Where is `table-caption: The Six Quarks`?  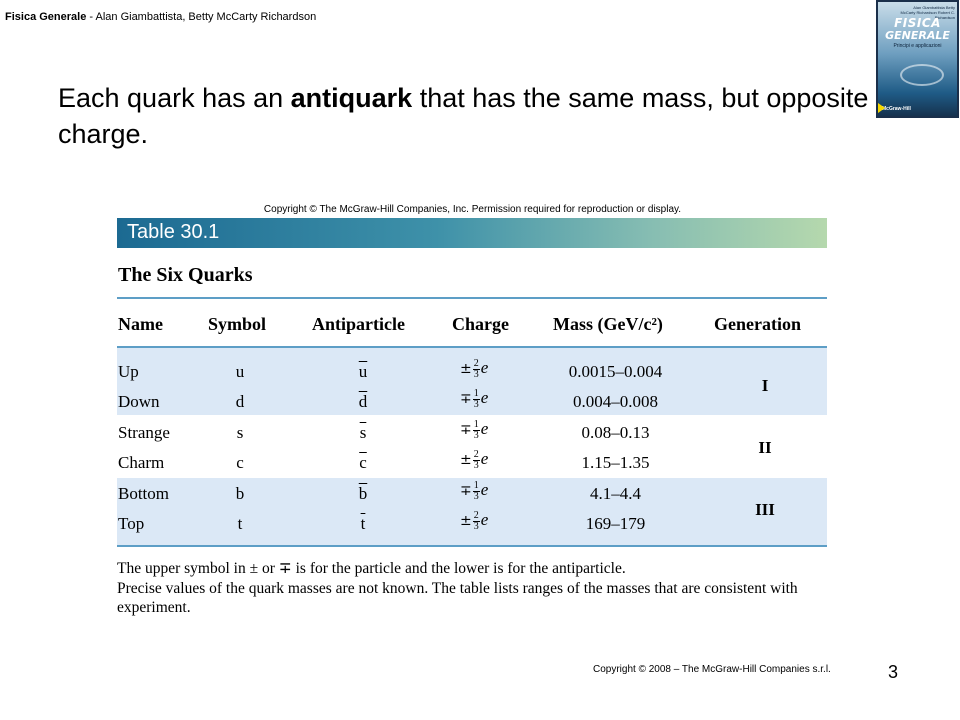 table-caption: The Six Quarks is located at coordinates (185, 275).